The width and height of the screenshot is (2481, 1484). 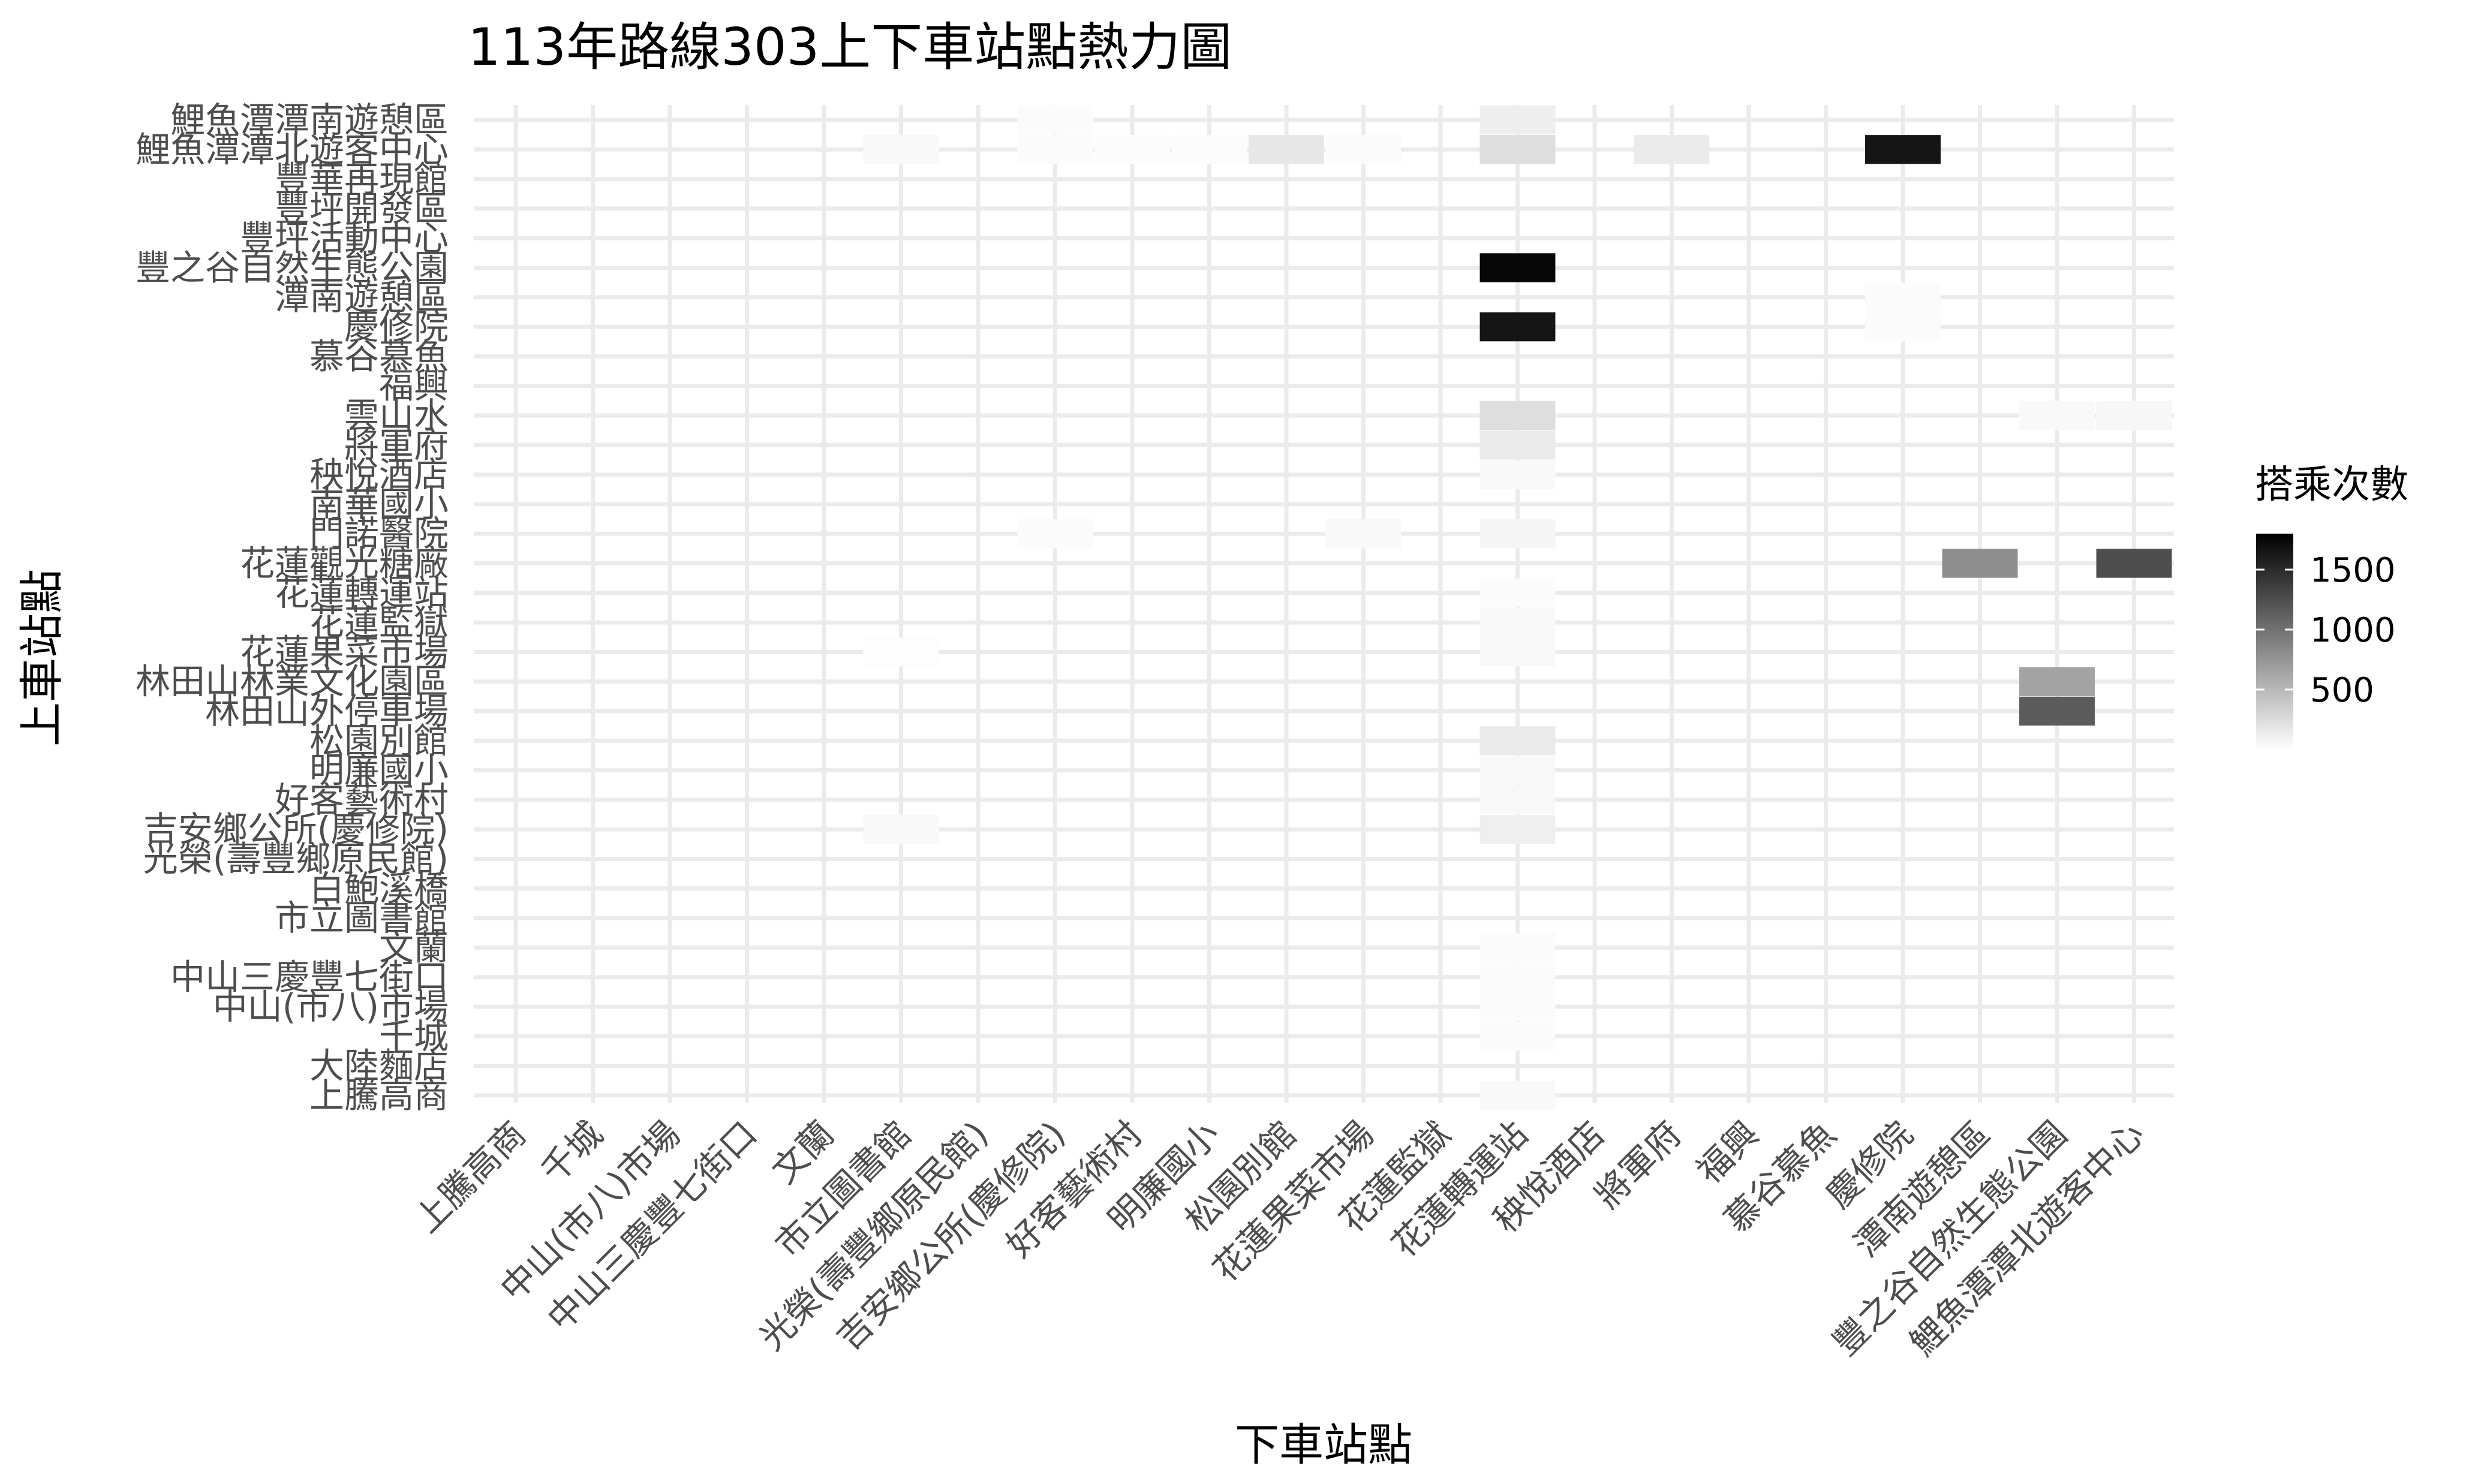 I want to click on legend: 搭乘次數 500 1000 1500, so click(x=2331, y=606).